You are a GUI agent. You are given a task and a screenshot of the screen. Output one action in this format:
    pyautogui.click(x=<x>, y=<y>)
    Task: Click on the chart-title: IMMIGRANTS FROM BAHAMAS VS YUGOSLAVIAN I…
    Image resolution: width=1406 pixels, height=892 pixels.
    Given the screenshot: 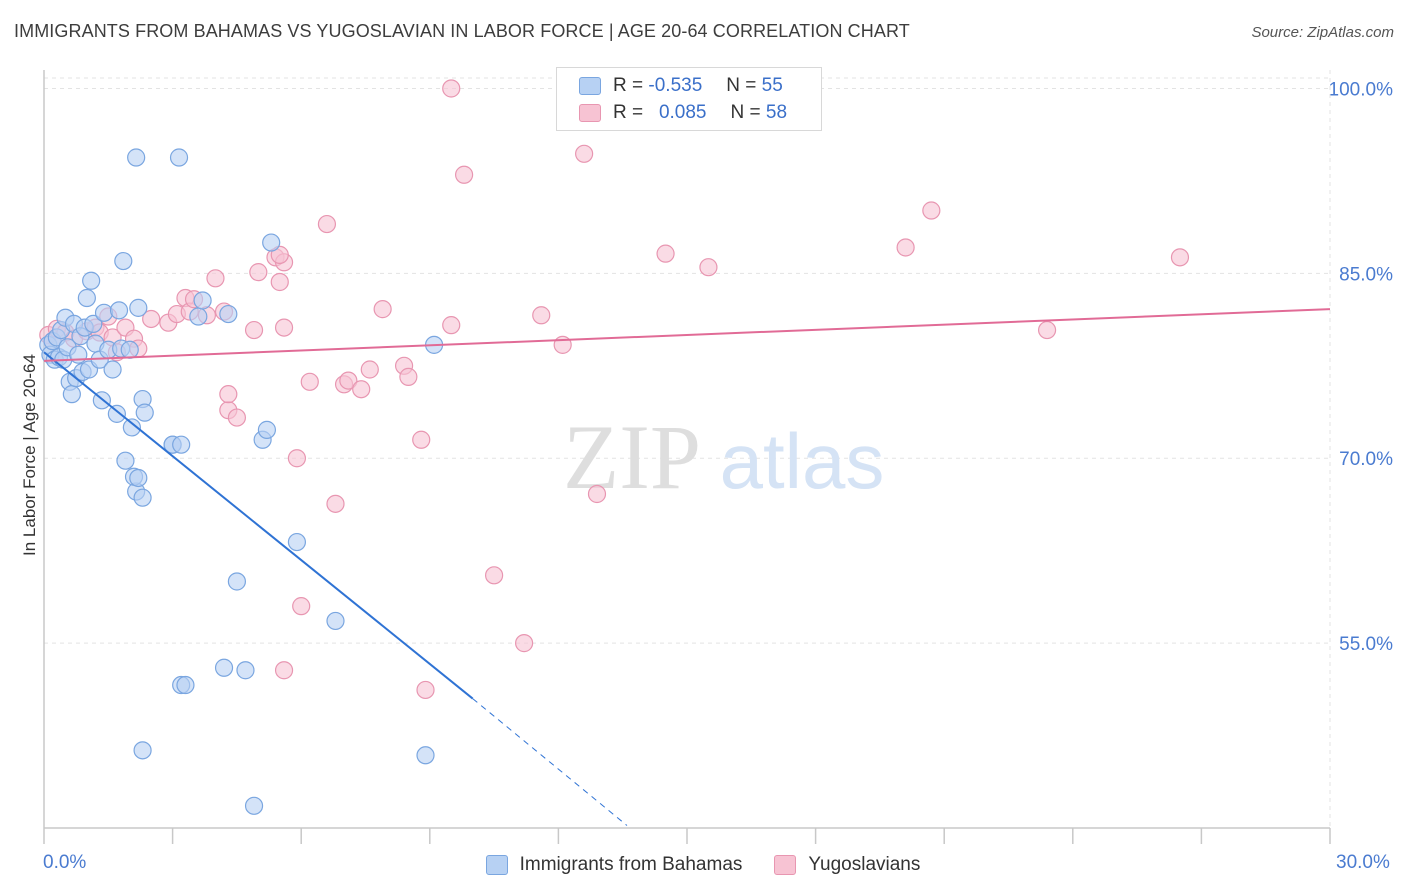 What is the action you would take?
    pyautogui.click(x=462, y=31)
    